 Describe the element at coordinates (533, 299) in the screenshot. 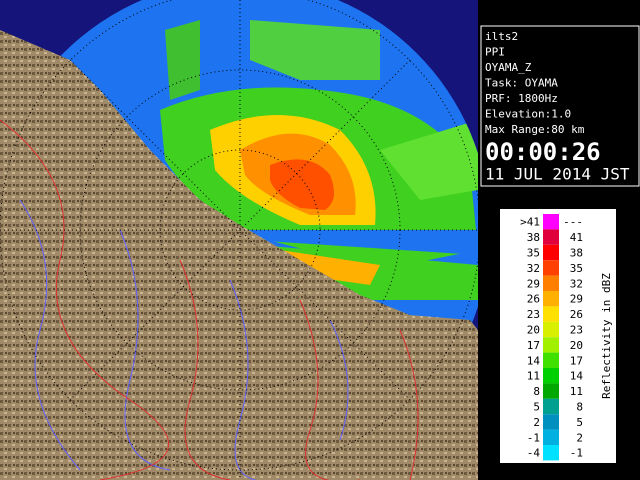

I see `legend-low: 26` at that location.